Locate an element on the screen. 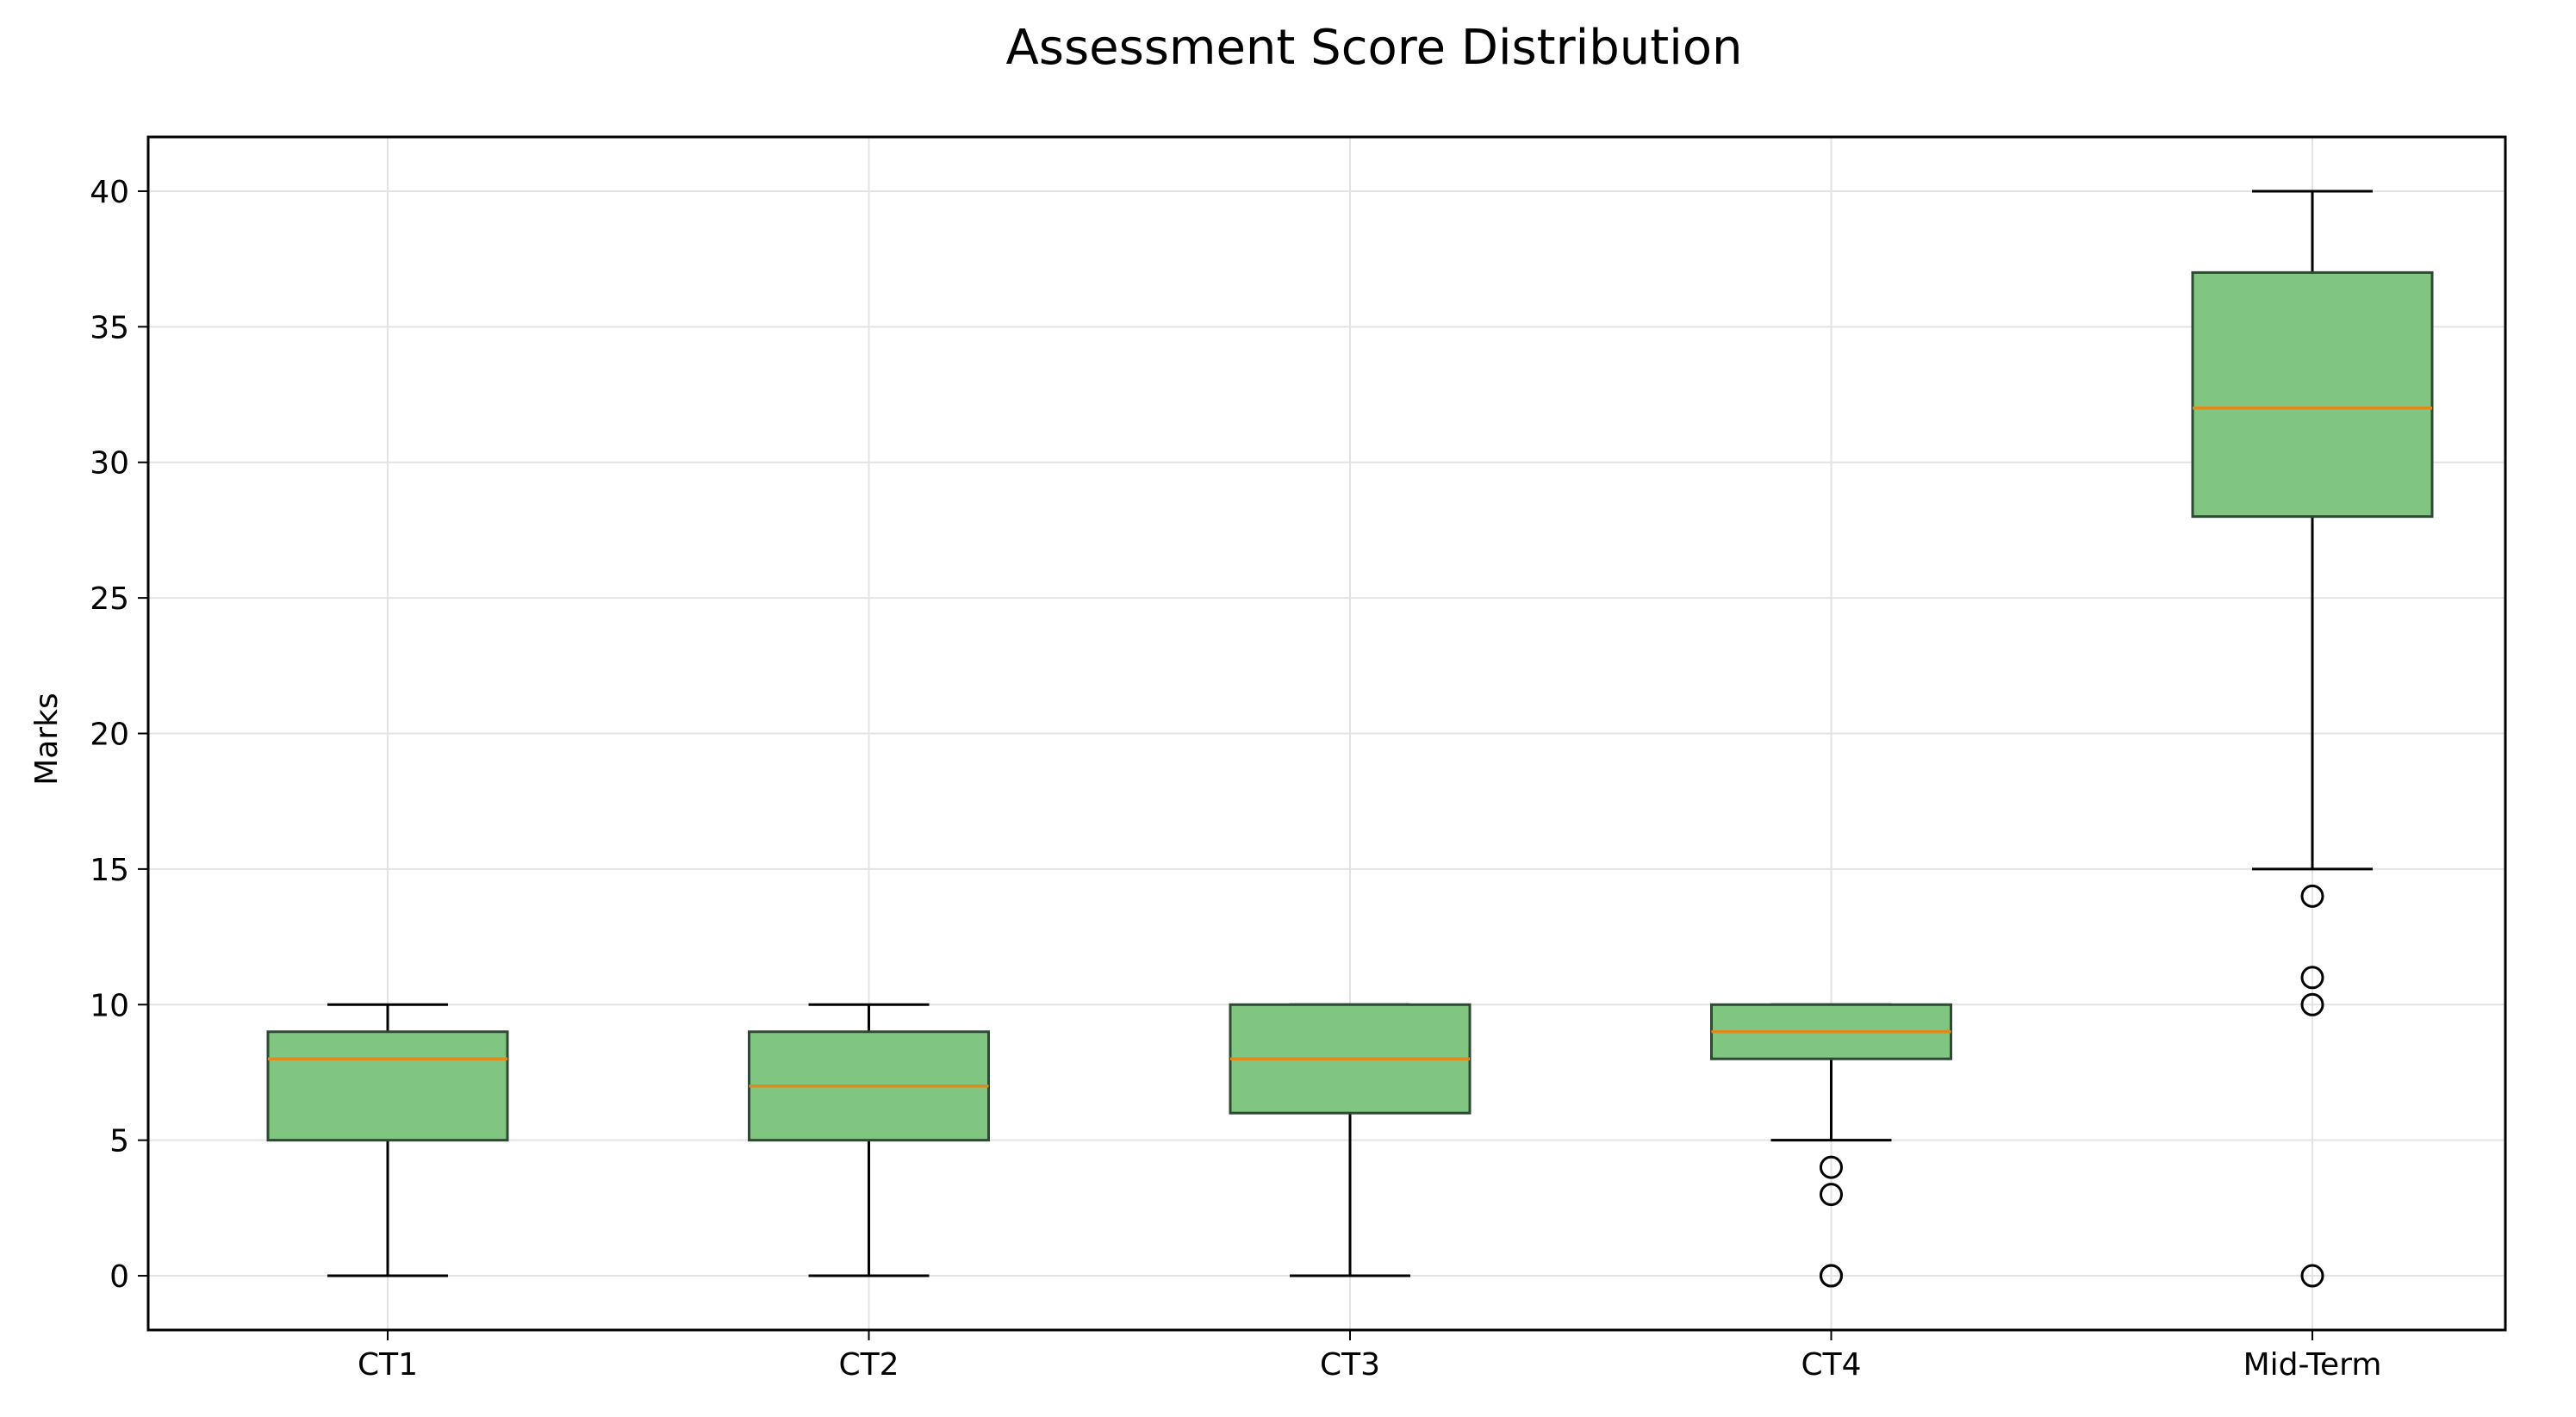 The height and width of the screenshot is (1417, 2576). y-tick-label: 35 is located at coordinates (110, 327).